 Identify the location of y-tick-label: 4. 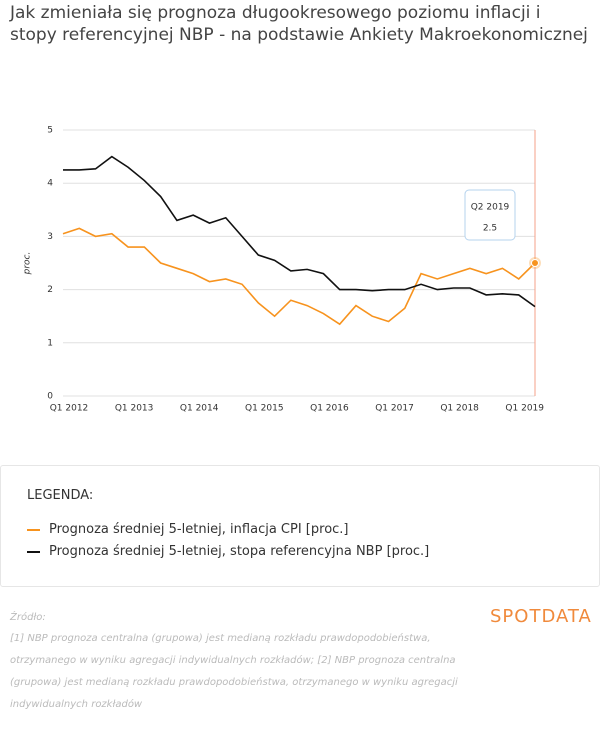
(50, 184).